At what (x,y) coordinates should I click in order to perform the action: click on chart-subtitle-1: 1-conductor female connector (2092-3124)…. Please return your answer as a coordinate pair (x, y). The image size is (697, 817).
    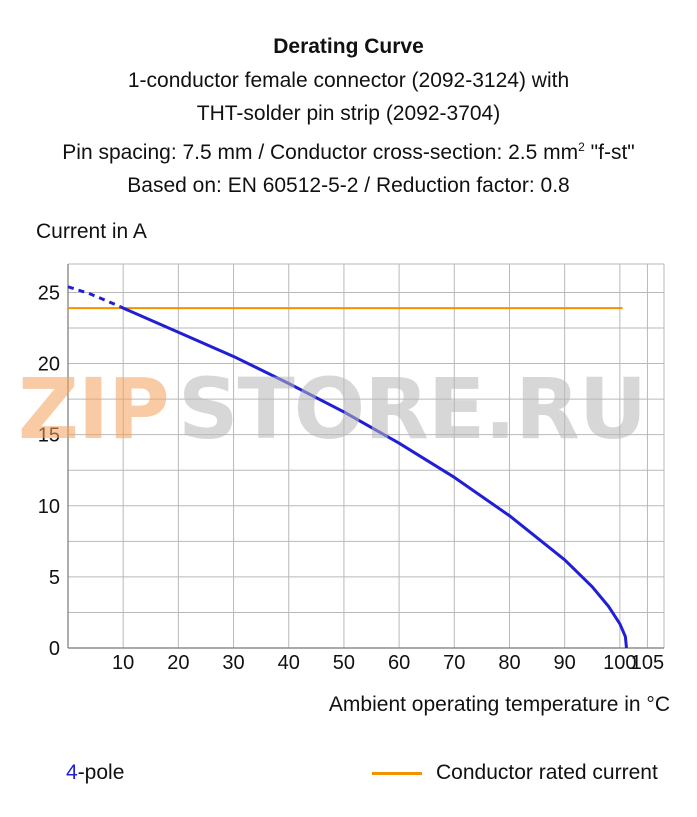
    Looking at the image, I should click on (348, 80).